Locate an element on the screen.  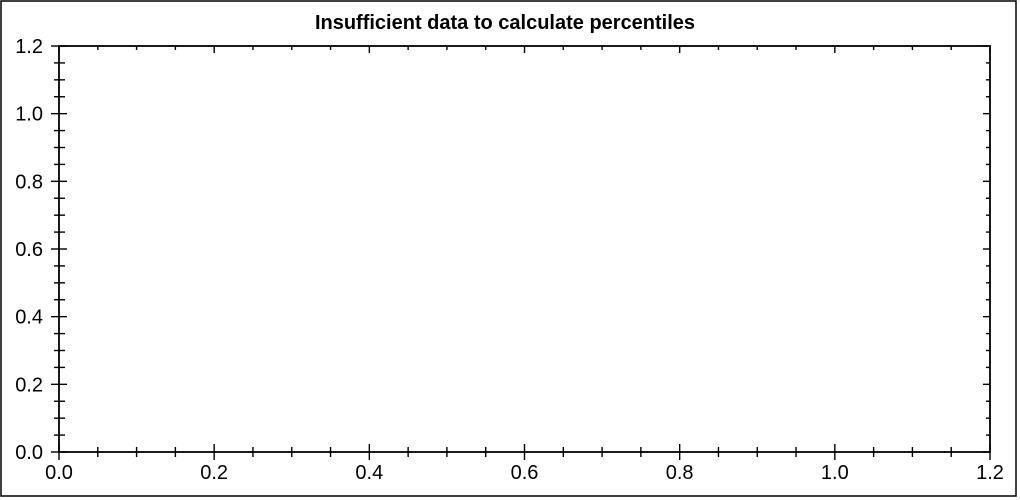
y-tick-label: 0.2 is located at coordinates (29, 385).